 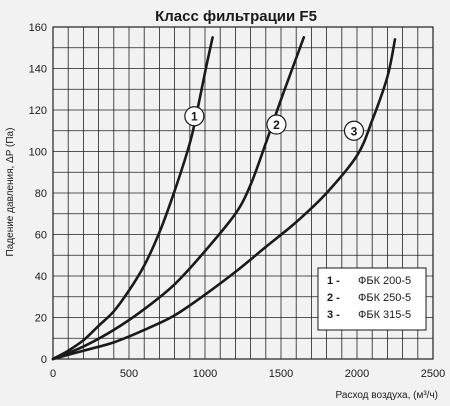 I want to click on y-tick-label: 100, so click(x=38, y=153).